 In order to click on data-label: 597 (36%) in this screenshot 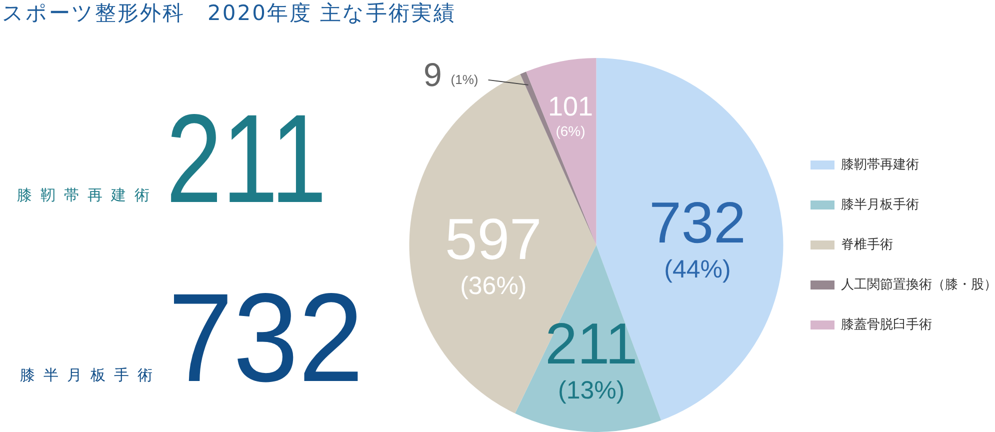, I will do `click(493, 253)`.